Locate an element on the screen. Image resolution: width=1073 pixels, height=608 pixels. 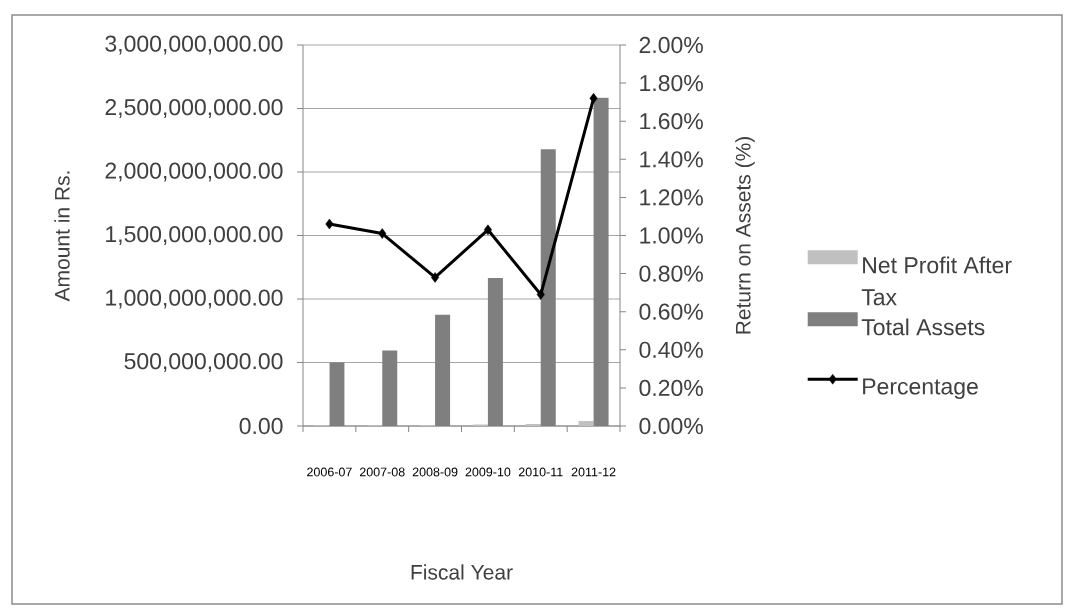
y2-tick-label: 0.80% is located at coordinates (671, 273).